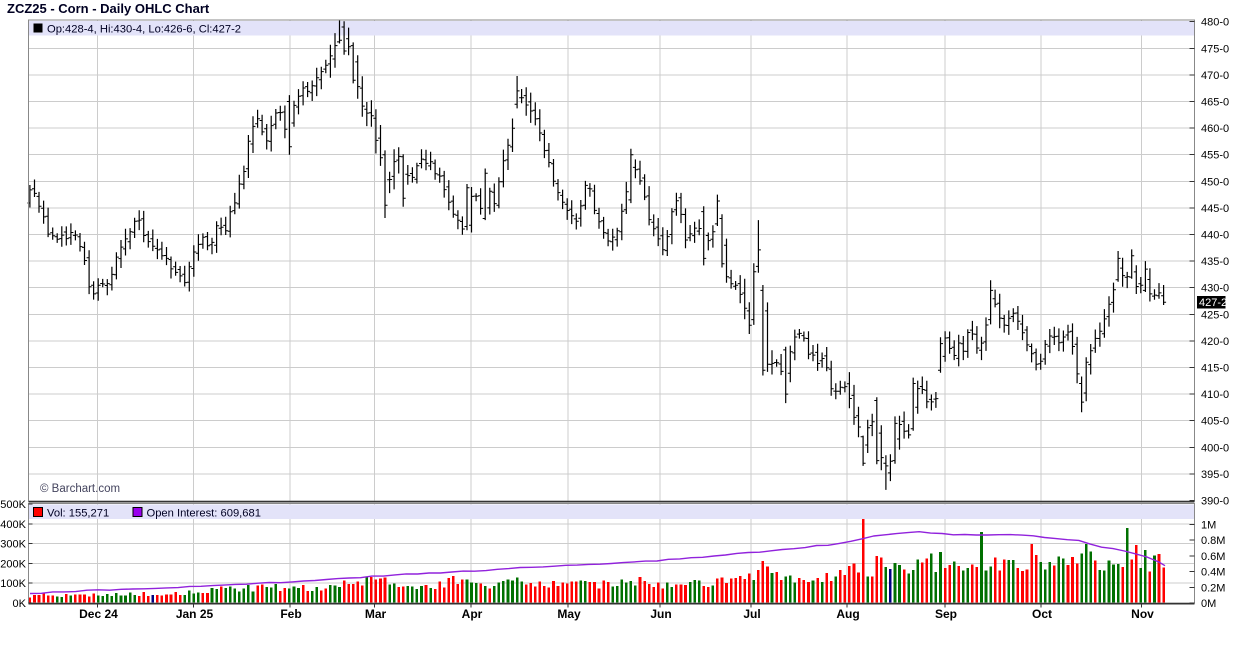 This screenshot has height=650, width=1236. What do you see at coordinates (1215, 289) in the screenshot?
I see `svg-text: 430-0` at bounding box center [1215, 289].